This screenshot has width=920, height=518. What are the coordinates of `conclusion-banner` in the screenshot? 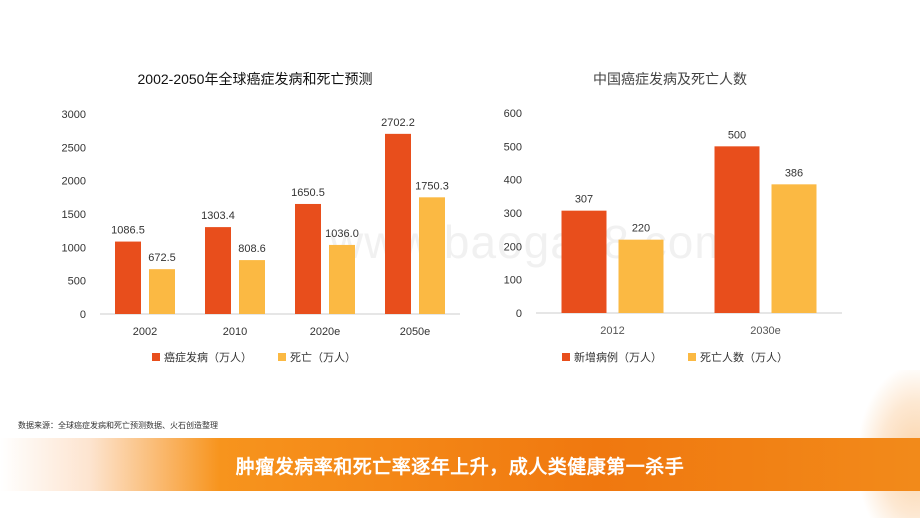 It's located at (460, 464).